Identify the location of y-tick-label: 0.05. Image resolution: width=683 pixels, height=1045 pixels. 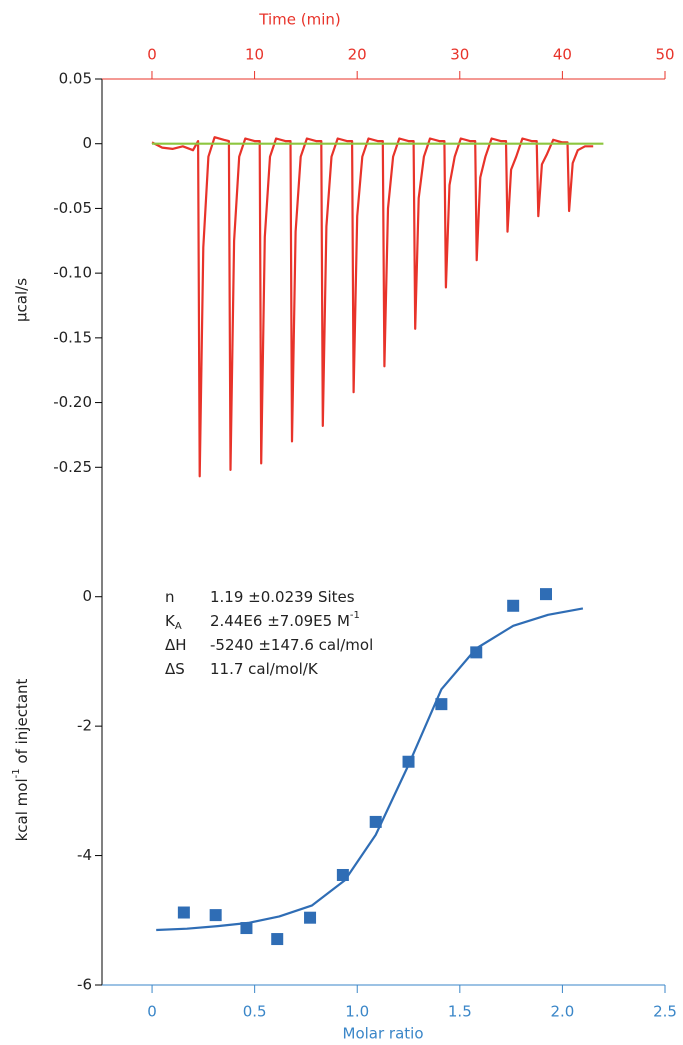
(75, 79).